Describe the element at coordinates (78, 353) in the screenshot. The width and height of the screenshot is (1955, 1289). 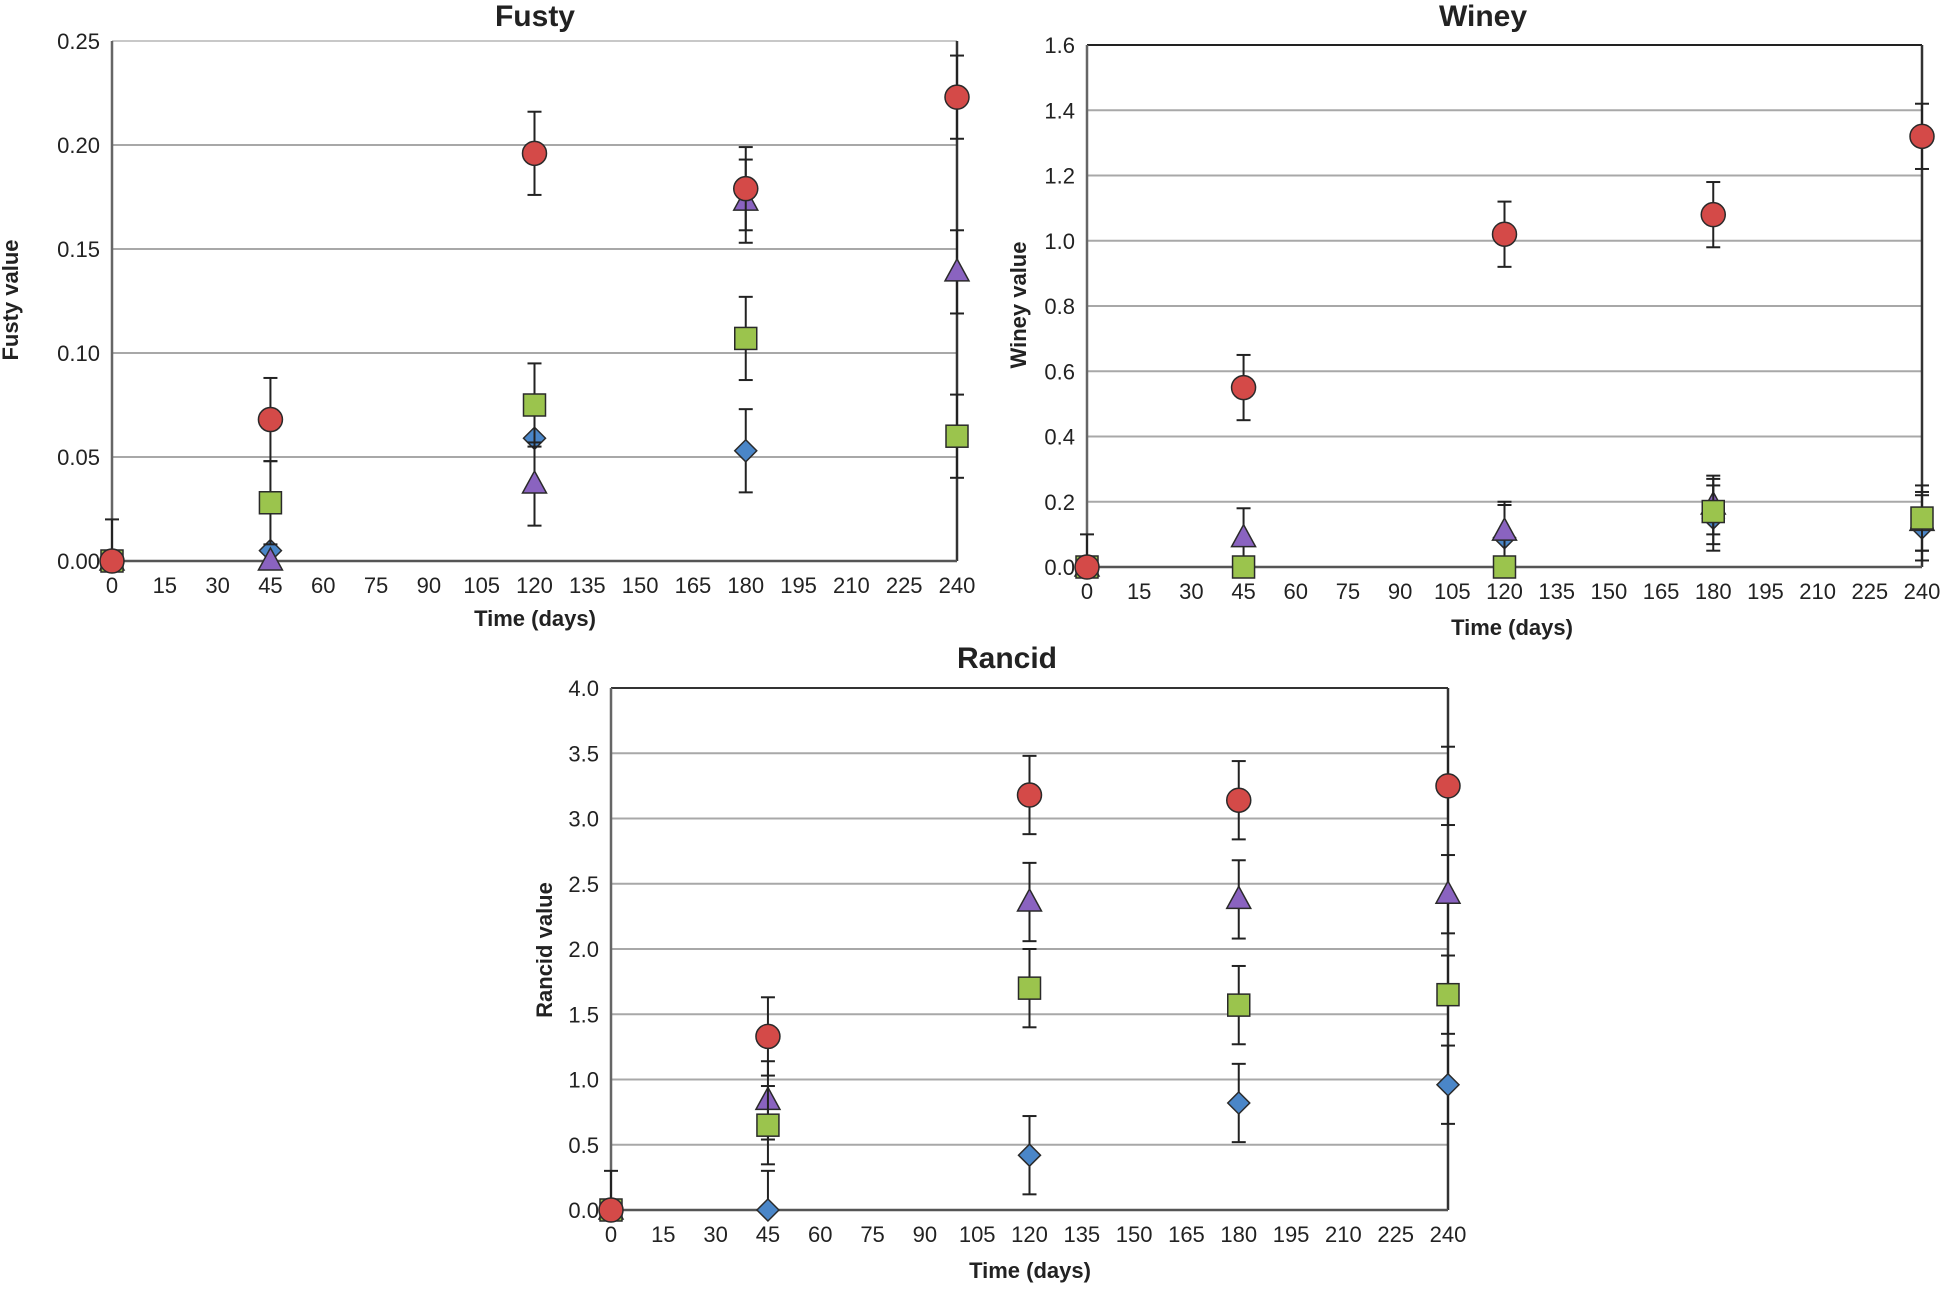
I see `y-tick-label: 0.10` at that location.